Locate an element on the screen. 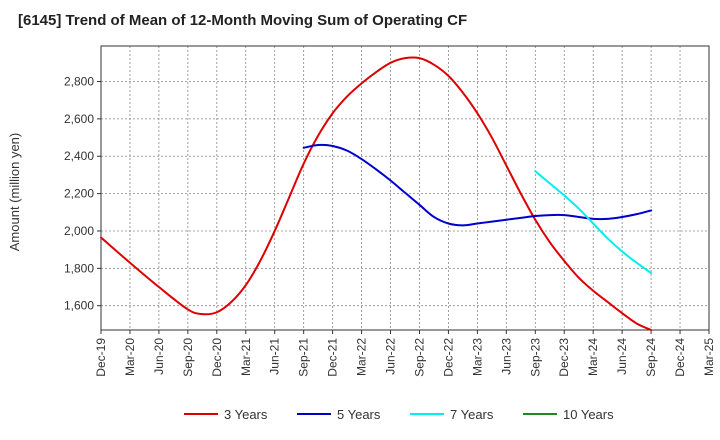  x-tick-label: Dec-23 is located at coordinates (564, 357).